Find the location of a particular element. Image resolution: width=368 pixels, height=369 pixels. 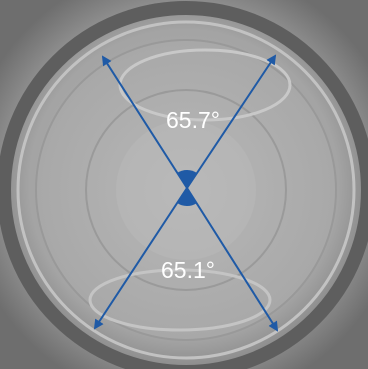

angle-label: 65.7° is located at coordinates (193, 120).